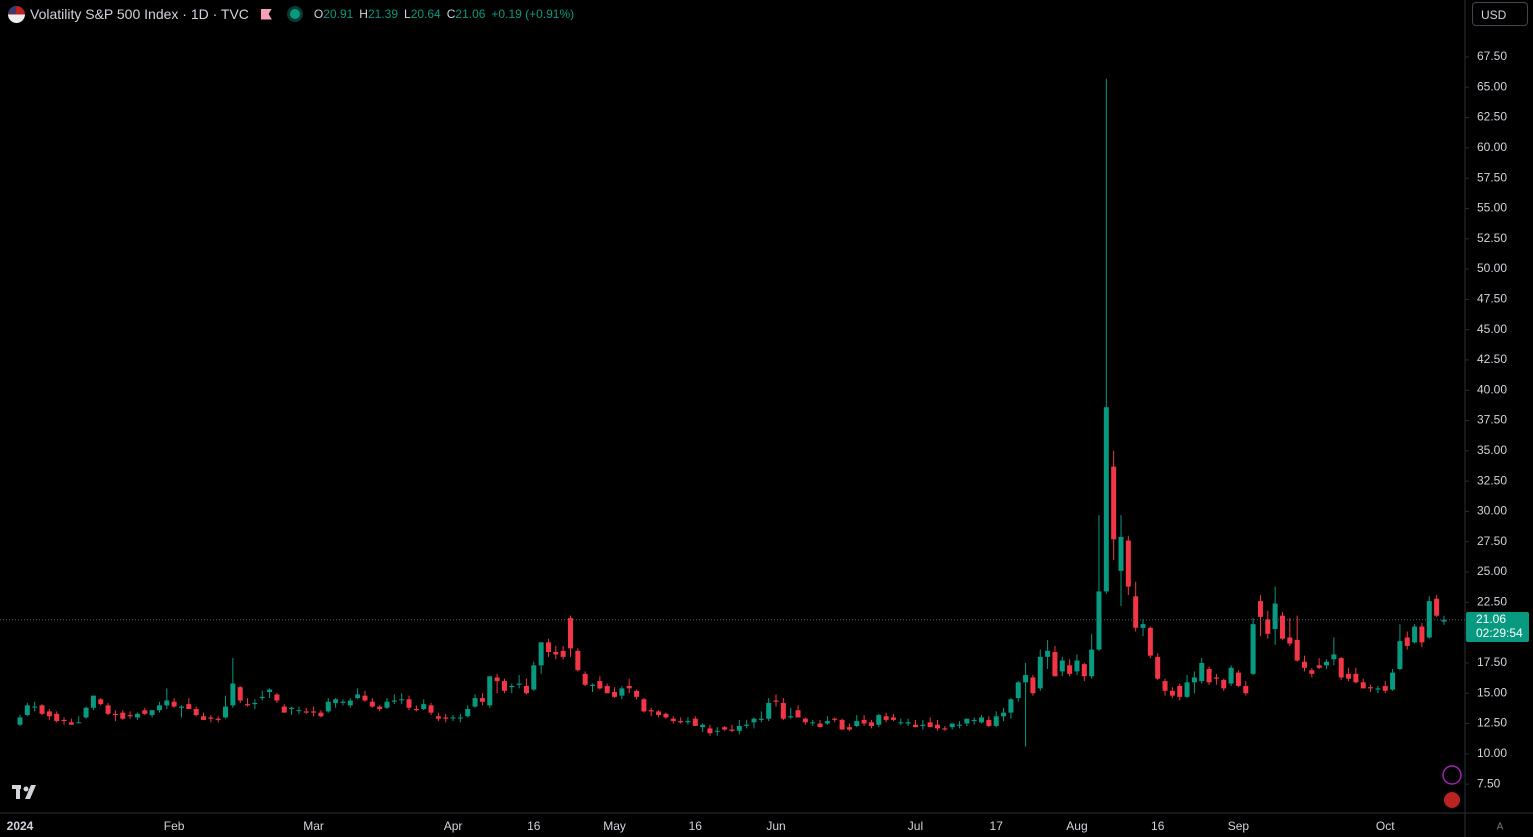  I want to click on last-price-label: 21.06 02:29:54, so click(1497, 626).